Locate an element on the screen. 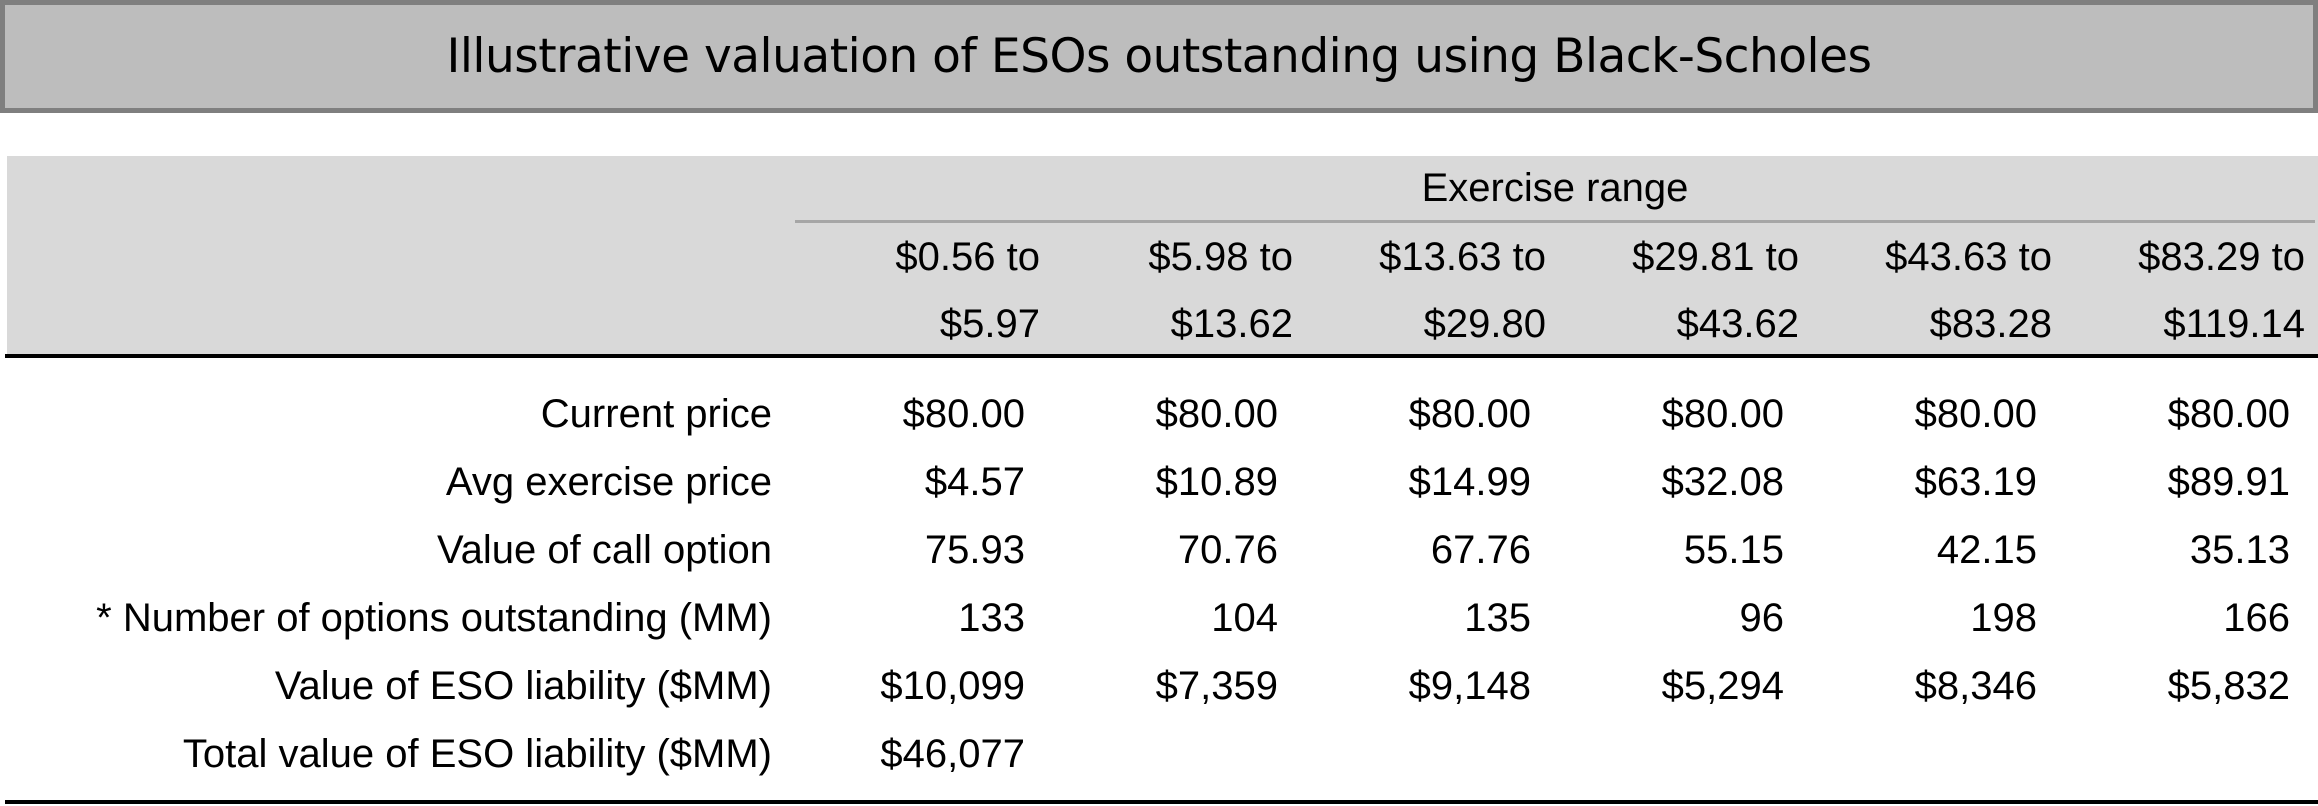  cell-value-of-eso-liability-6: $5,832 is located at coordinates (2228, 686).